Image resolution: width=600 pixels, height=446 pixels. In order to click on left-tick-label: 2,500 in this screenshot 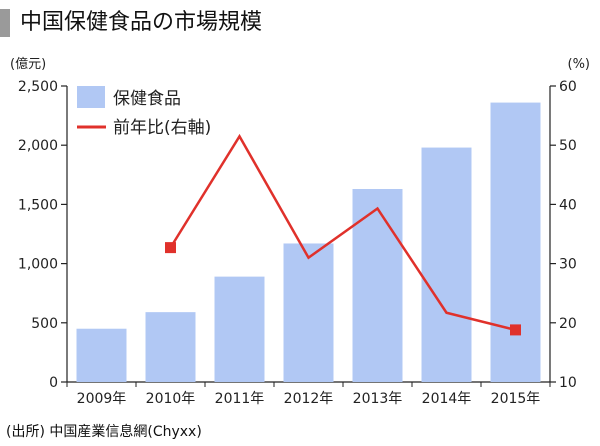, I will do `click(38, 87)`.